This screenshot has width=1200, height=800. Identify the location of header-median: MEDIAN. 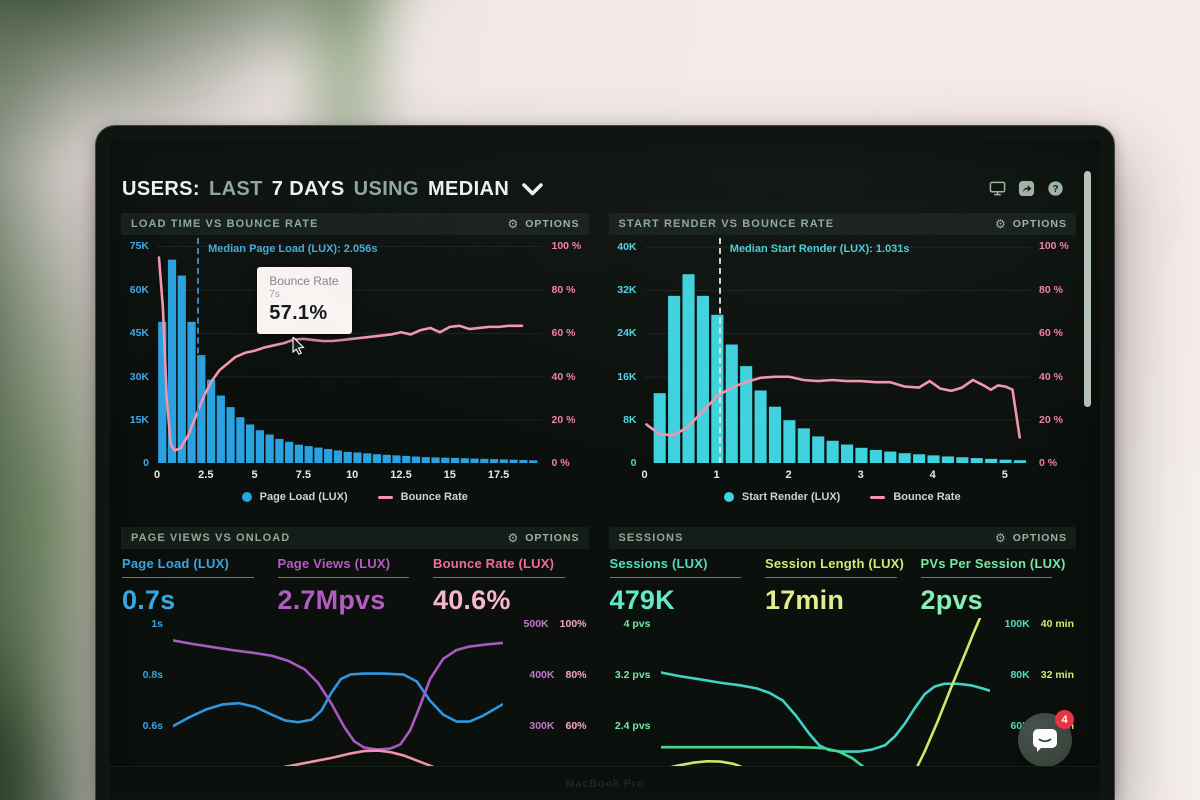
(468, 188).